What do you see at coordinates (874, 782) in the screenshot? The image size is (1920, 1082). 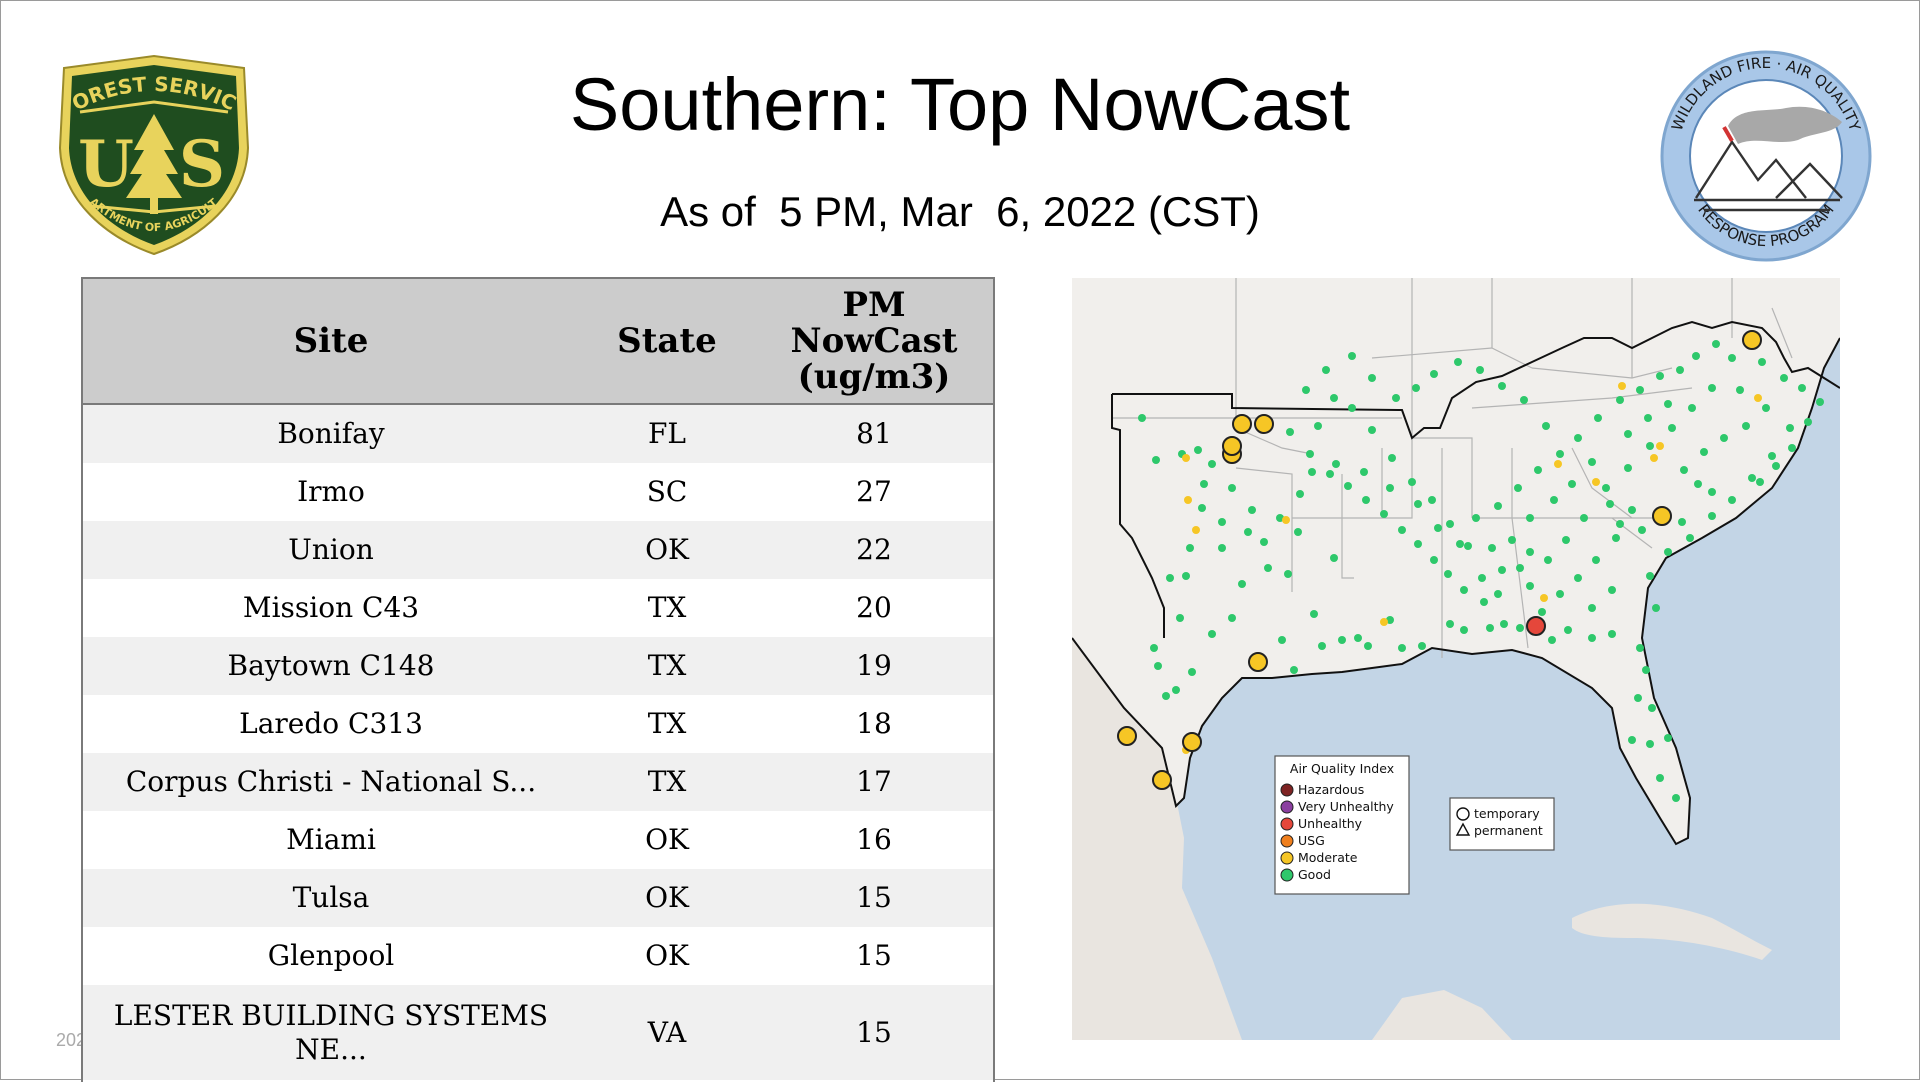 I see `cell-pm: 17` at bounding box center [874, 782].